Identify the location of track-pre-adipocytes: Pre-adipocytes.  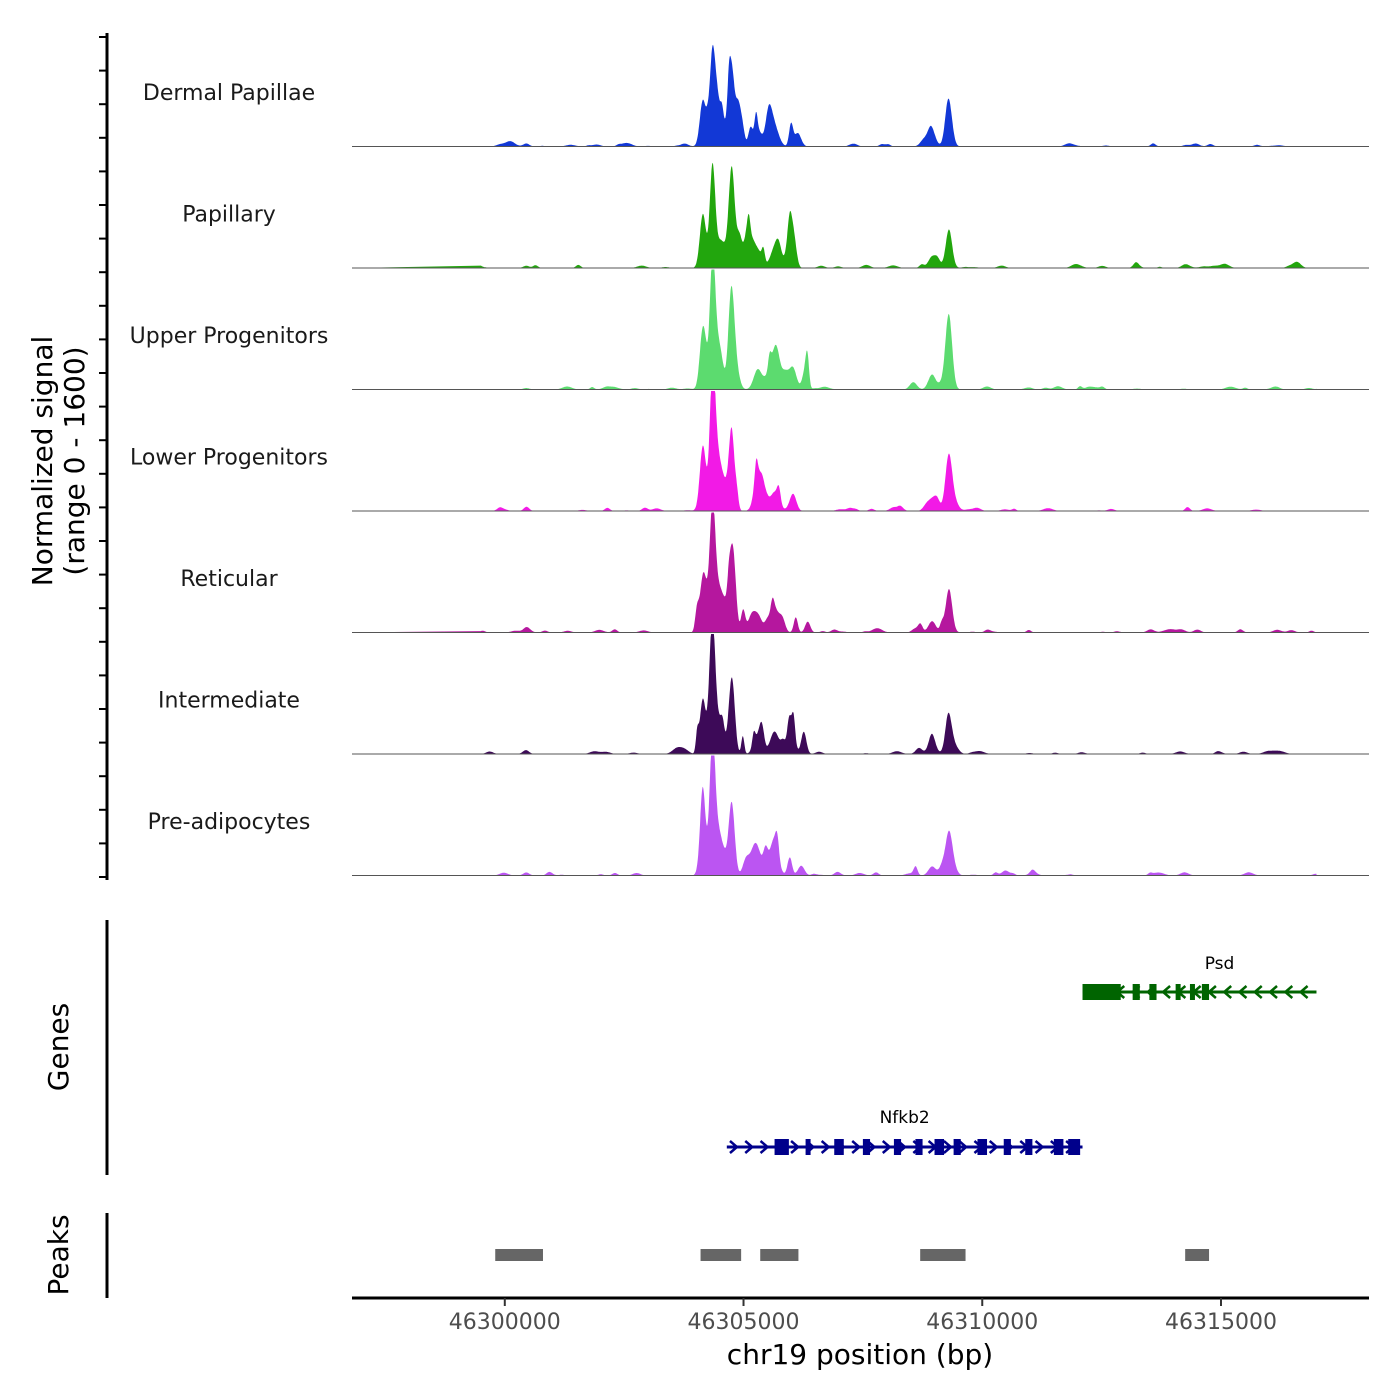
(758, 815).